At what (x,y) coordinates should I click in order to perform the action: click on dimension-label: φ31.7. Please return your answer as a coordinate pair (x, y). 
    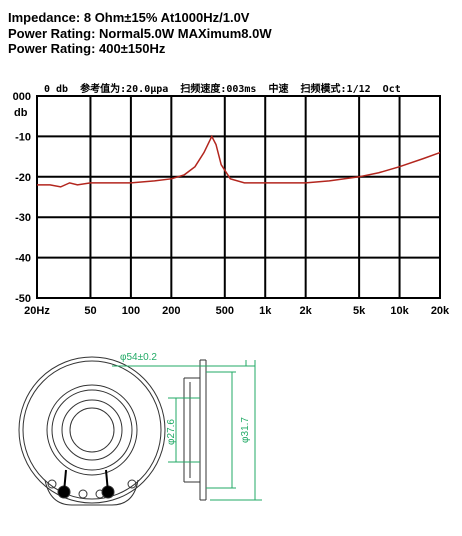
    Looking at the image, I should click on (245, 430).